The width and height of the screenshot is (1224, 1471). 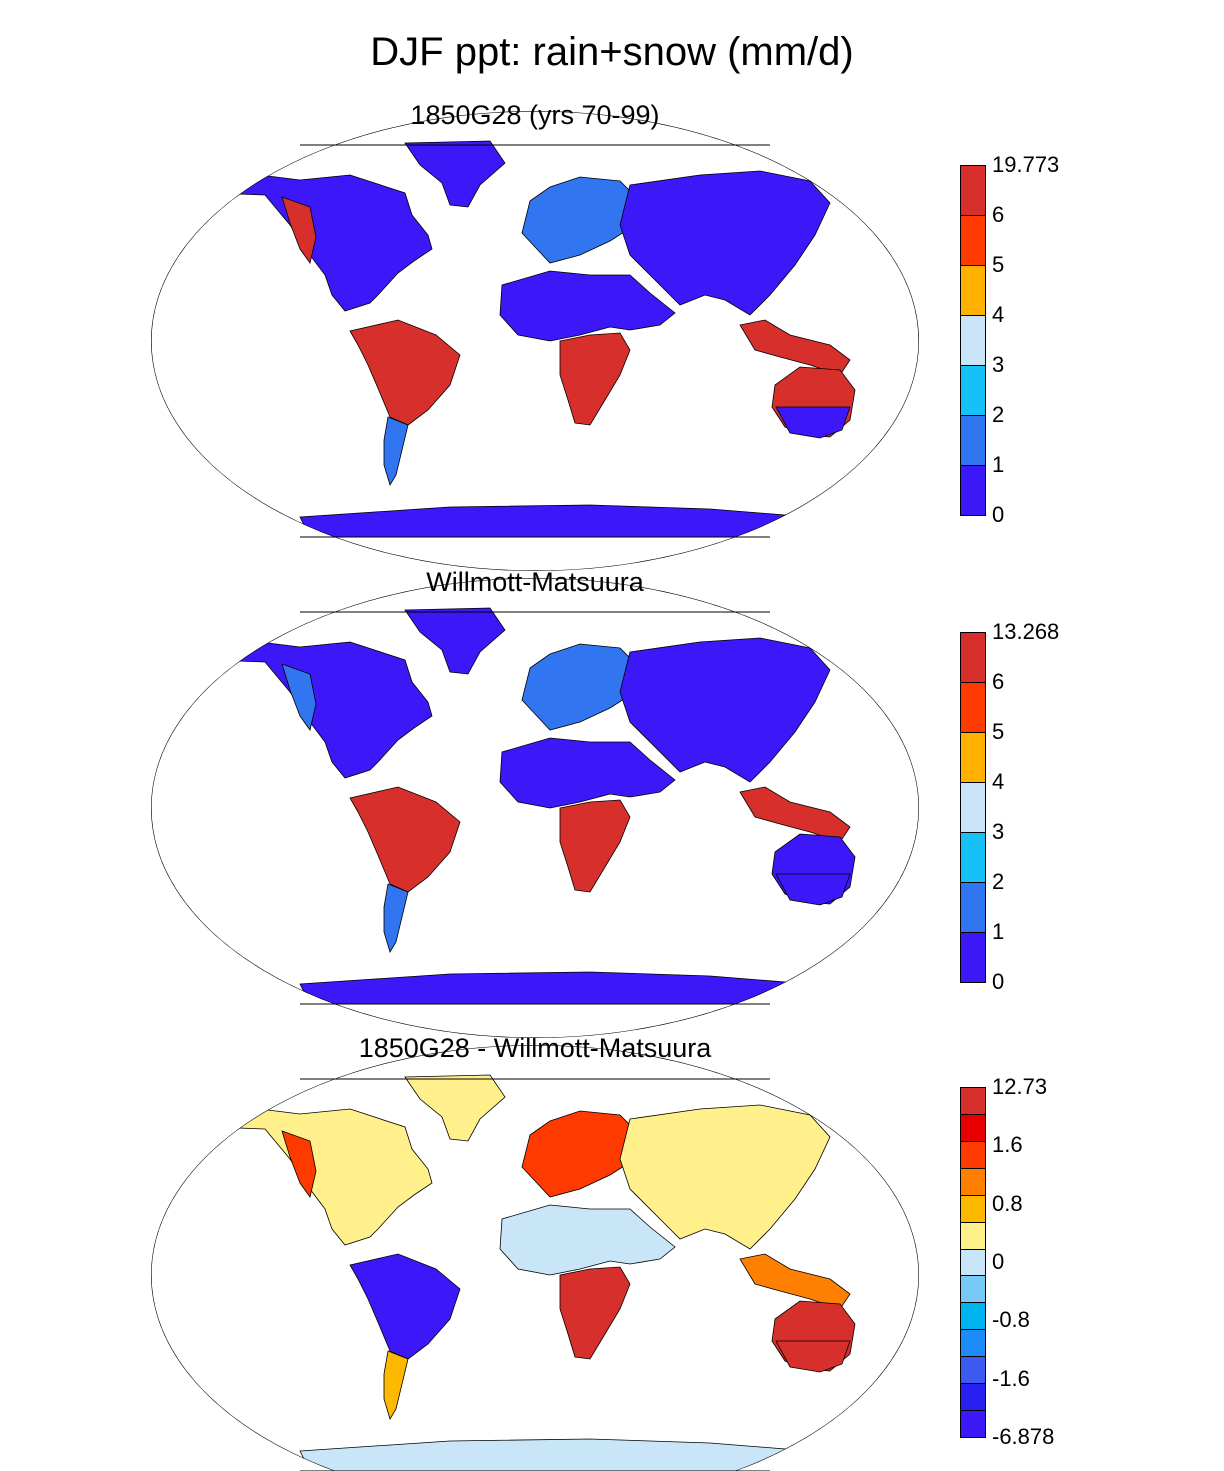 What do you see at coordinates (1011, 1320) in the screenshot?
I see `colorbar-label: -0.8` at bounding box center [1011, 1320].